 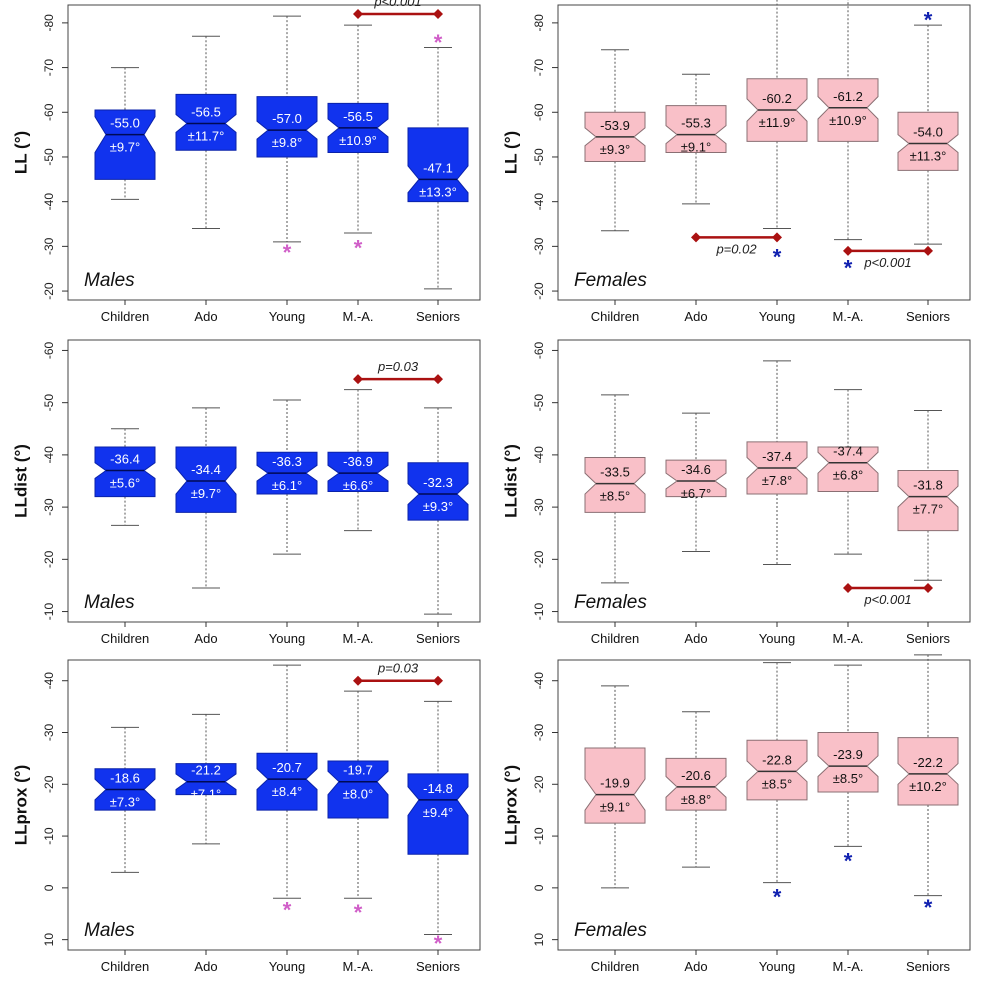 I want to click on plot-frame, so click(x=274, y=805).